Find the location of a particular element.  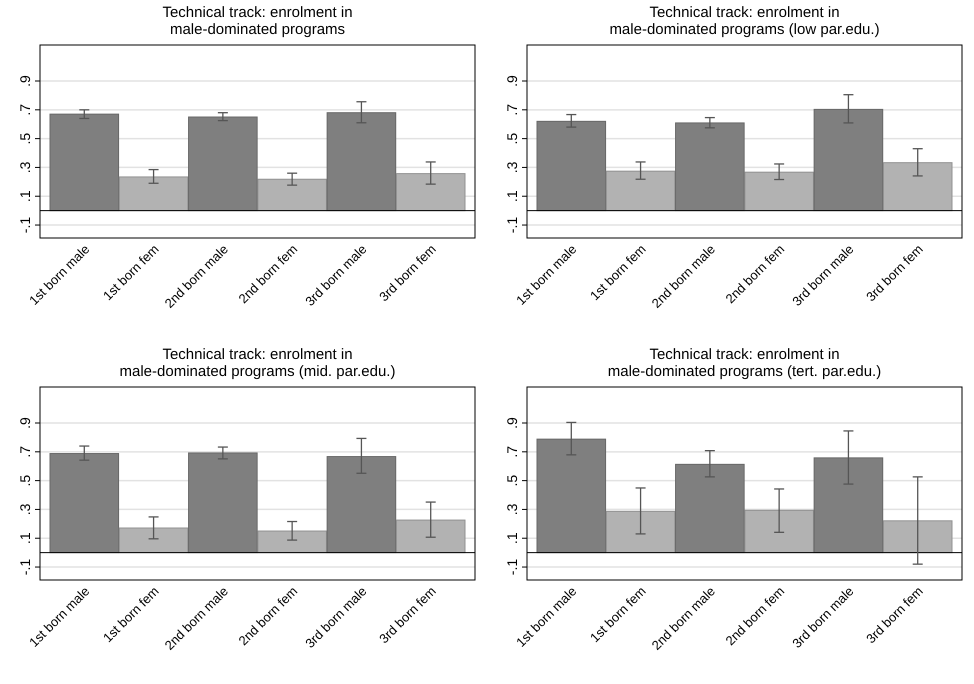

chart-title: Technical track: enrolment in male-dominated programs (mid. par.edu.) is located at coordinates (258, 363).